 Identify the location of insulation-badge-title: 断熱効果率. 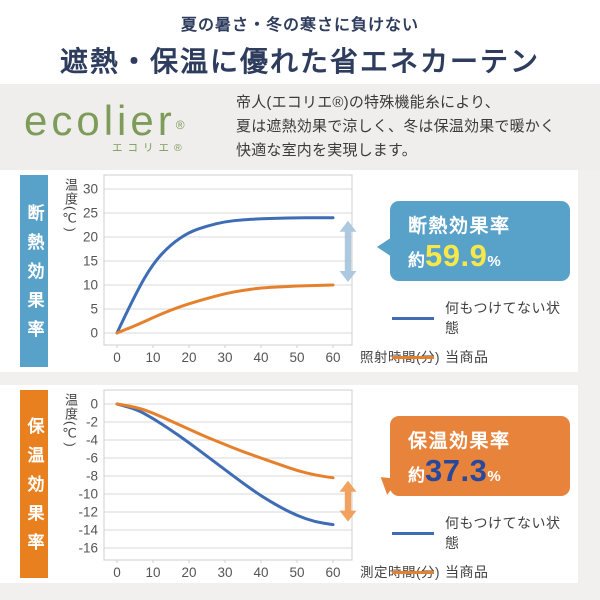
(459, 226).